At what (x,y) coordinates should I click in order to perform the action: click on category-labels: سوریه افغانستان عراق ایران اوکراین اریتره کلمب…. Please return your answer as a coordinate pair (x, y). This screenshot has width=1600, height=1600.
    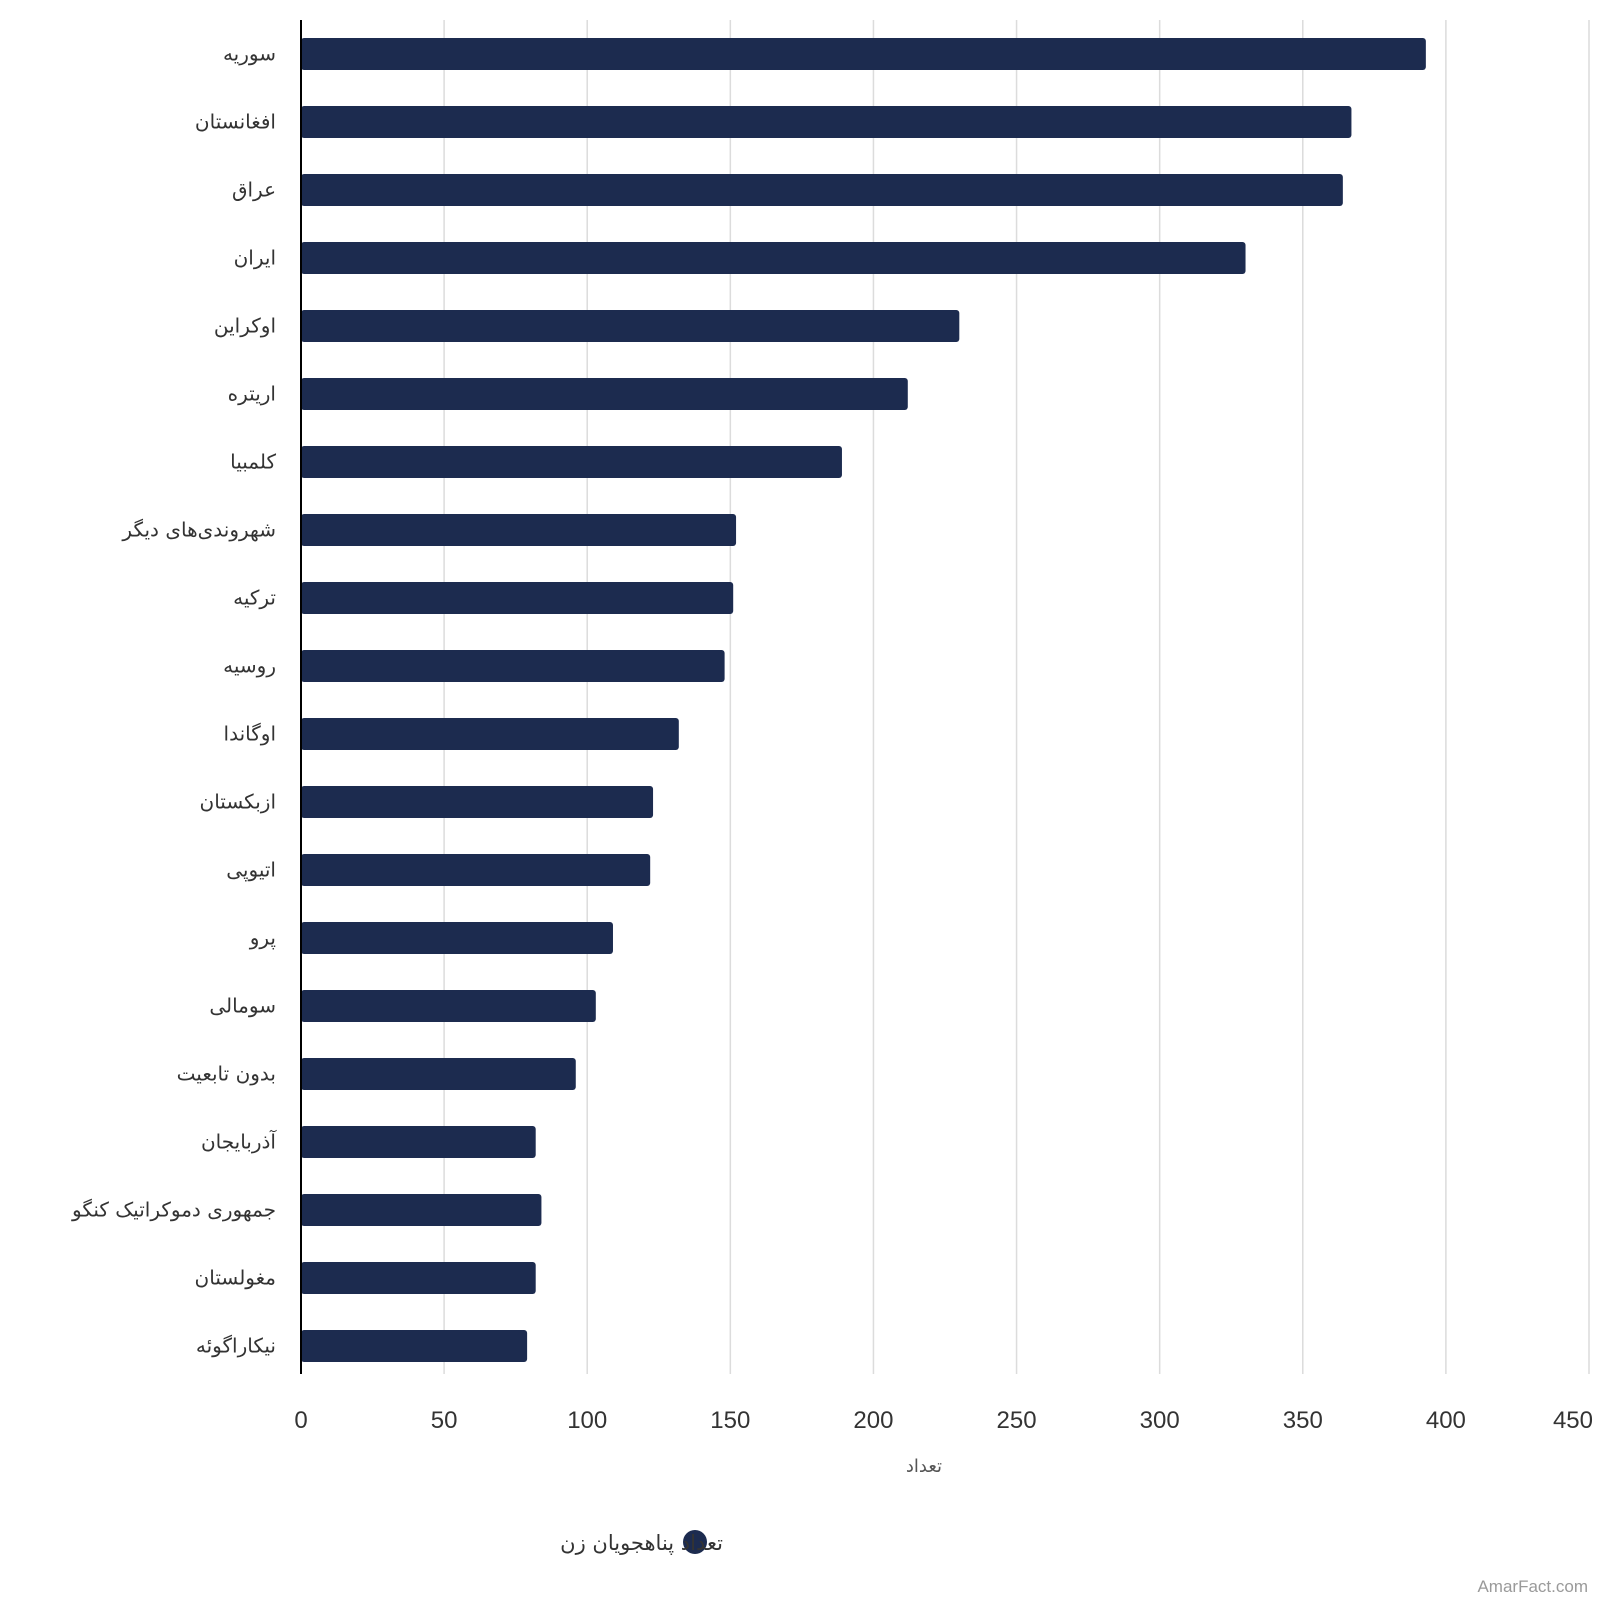
    Looking at the image, I should click on (174, 700).